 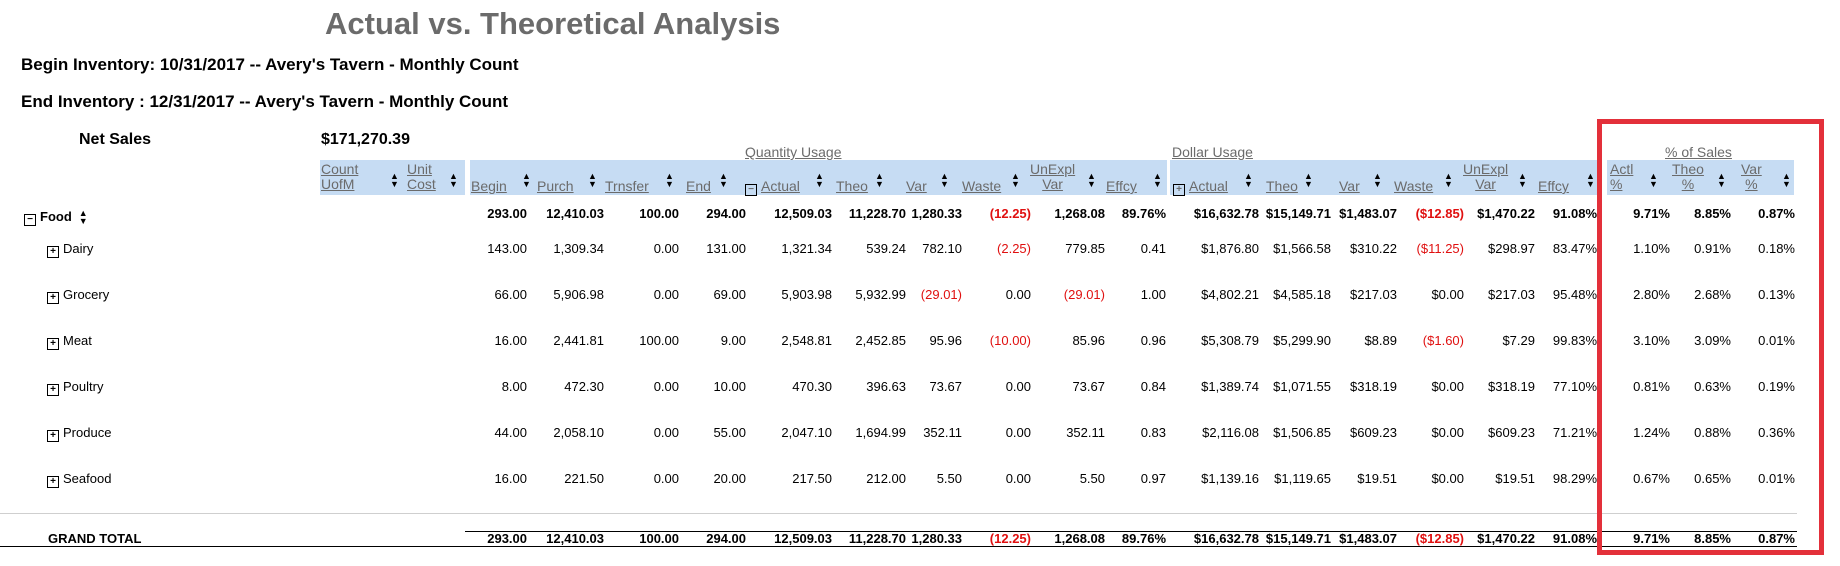 What do you see at coordinates (1486, 176) in the screenshot?
I see `col-d-unexpl-var: UnExpl Var` at bounding box center [1486, 176].